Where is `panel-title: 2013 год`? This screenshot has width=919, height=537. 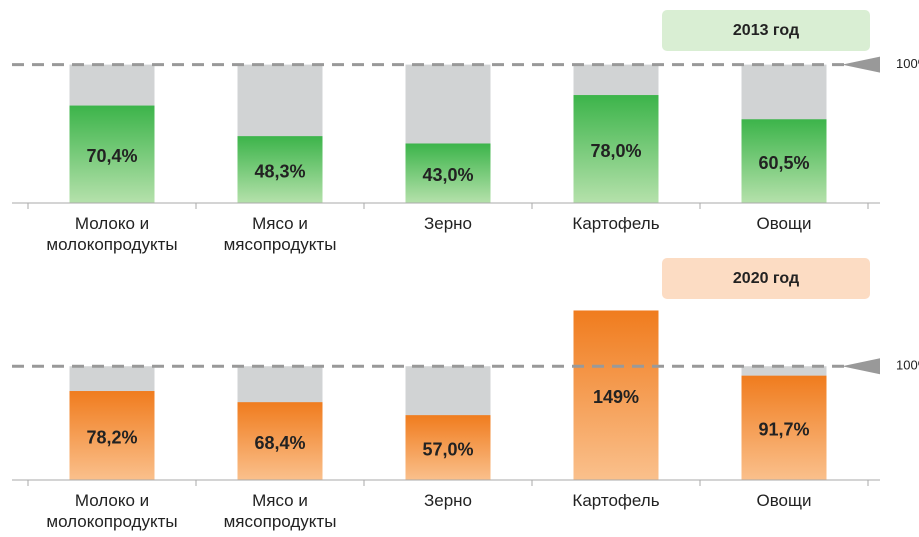 panel-title: 2013 год is located at coordinates (766, 30).